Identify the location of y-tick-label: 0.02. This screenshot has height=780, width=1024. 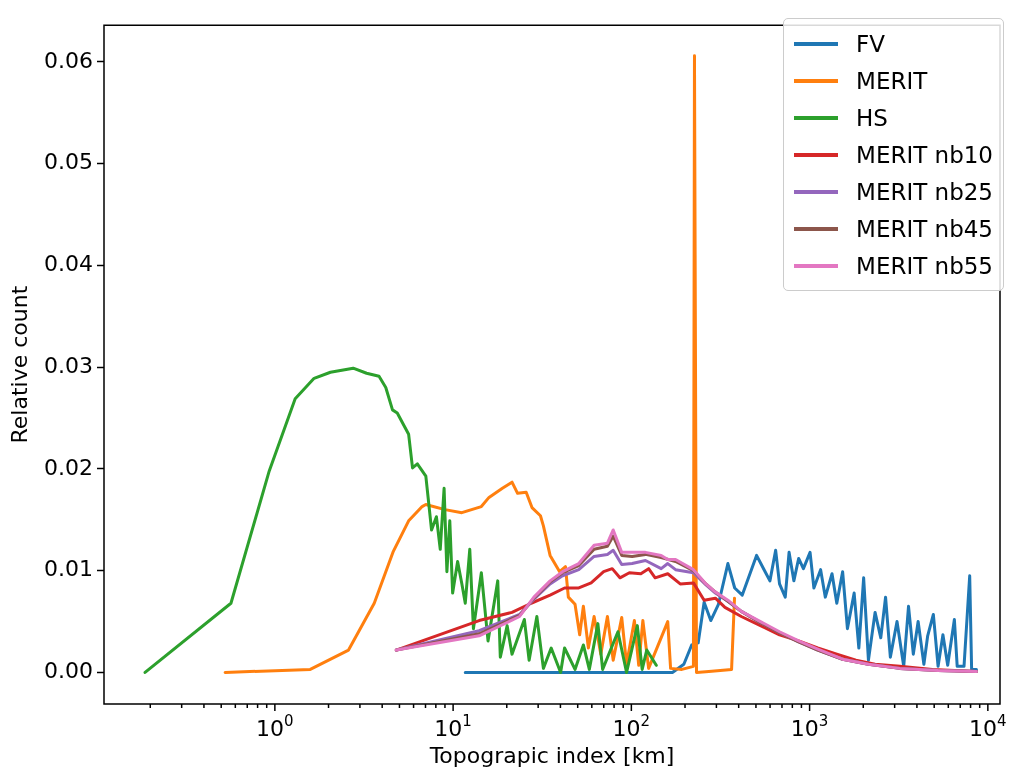
(68, 467).